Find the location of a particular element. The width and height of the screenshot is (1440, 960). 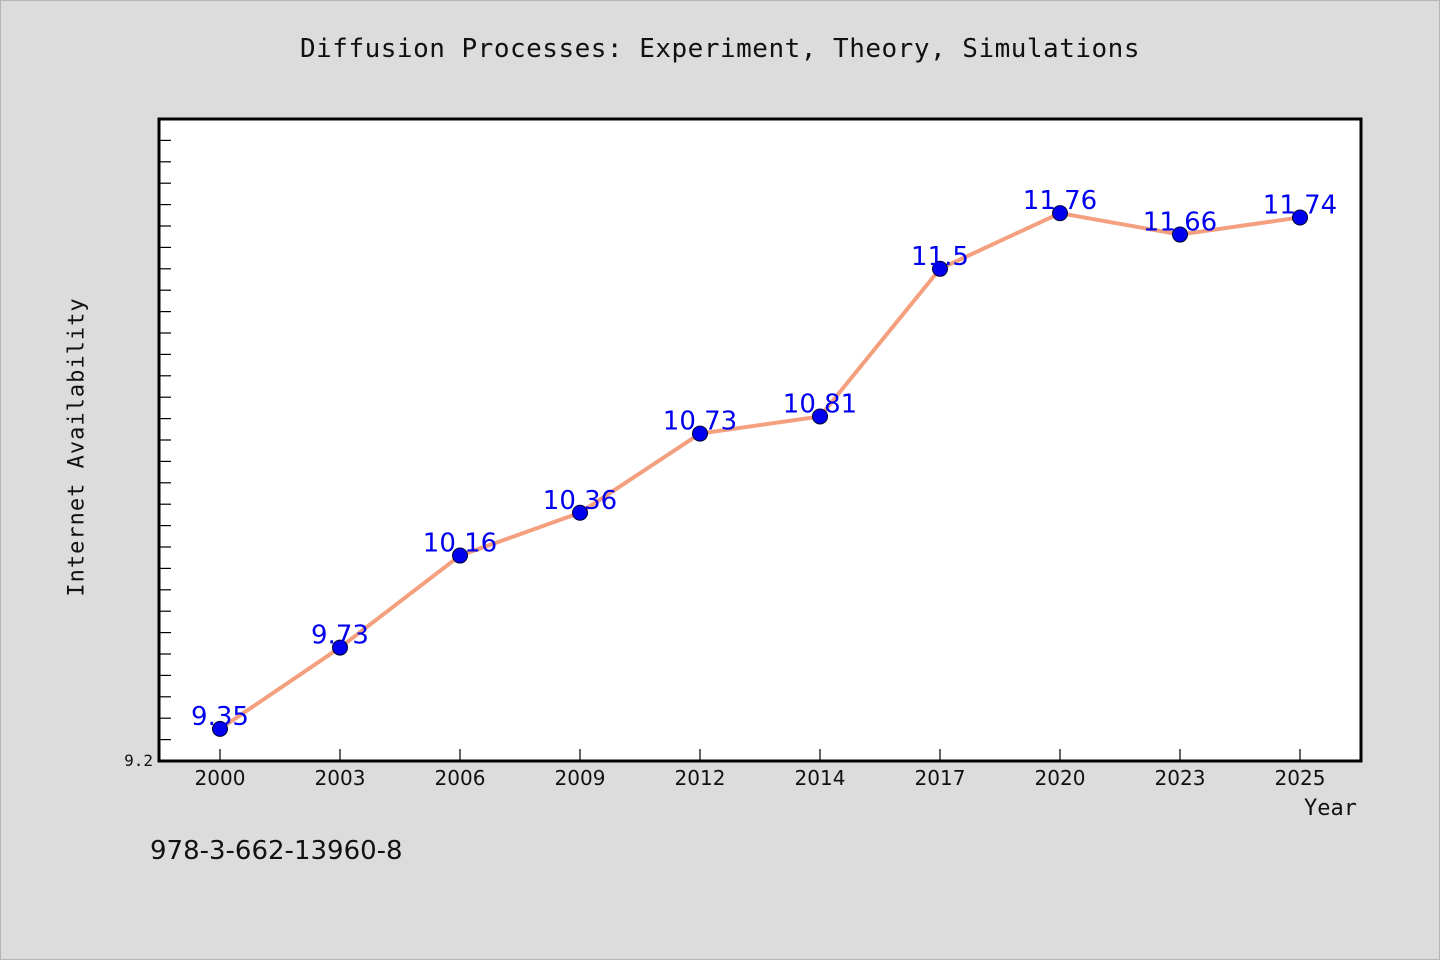

data-label: 10.73 is located at coordinates (700, 422).